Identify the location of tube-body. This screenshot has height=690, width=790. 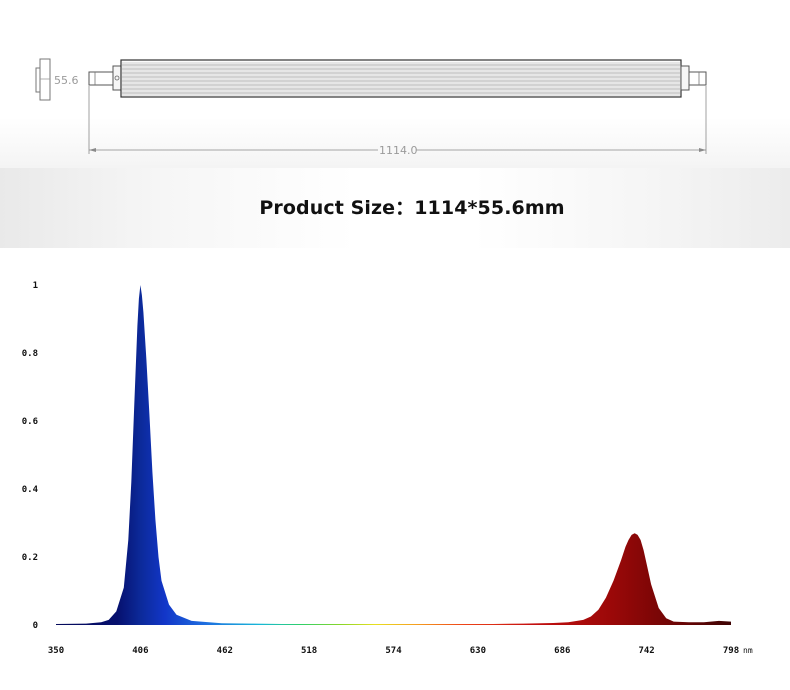
(401, 78).